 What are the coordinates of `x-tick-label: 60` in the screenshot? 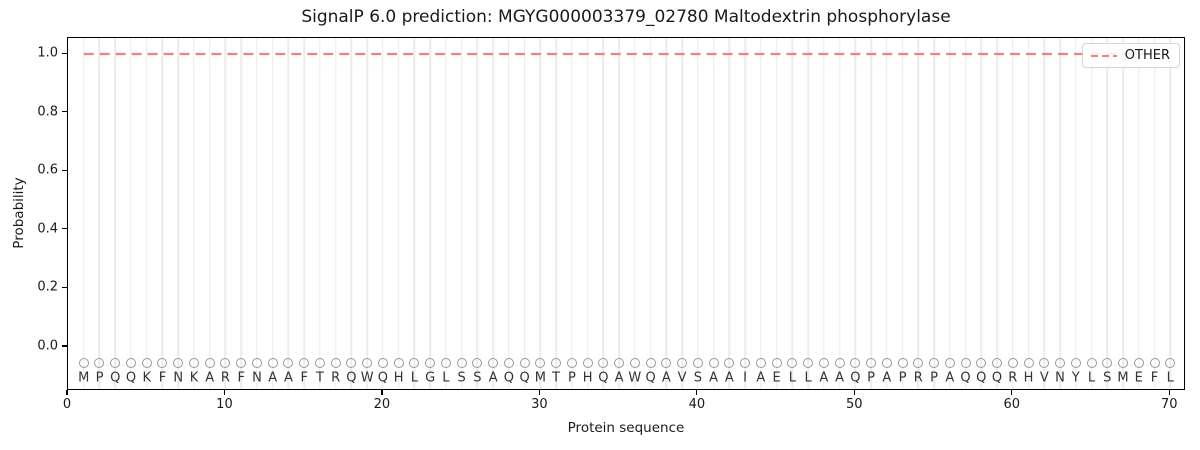 It's located at (1012, 404).